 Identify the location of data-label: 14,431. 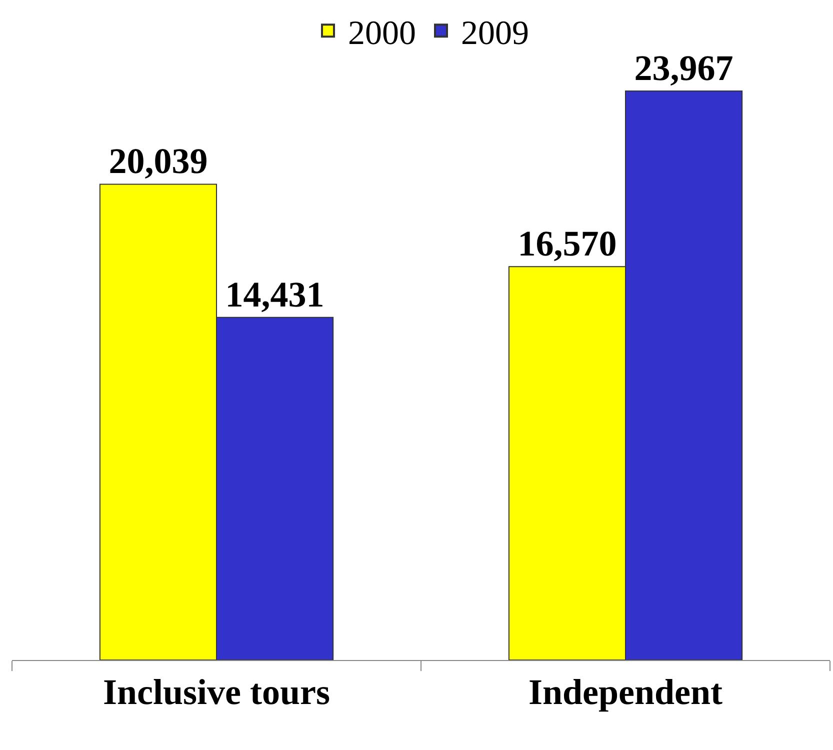
(274, 294).